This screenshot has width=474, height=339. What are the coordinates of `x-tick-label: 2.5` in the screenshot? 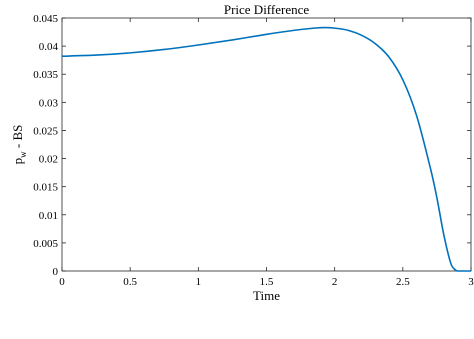 It's located at (403, 282).